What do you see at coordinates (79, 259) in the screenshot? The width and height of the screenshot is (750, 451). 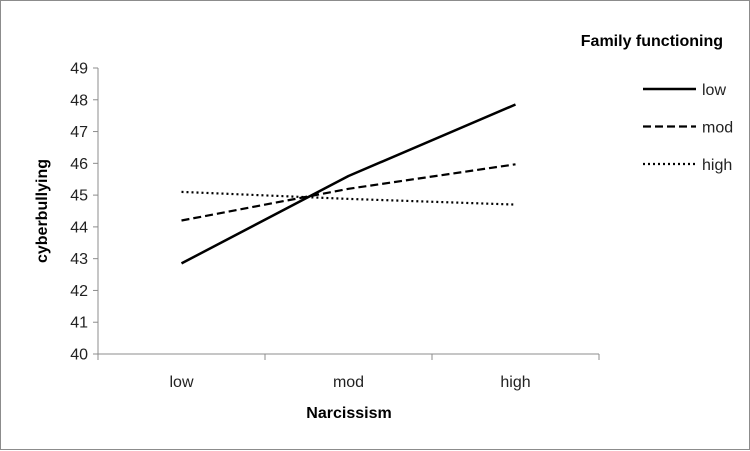 I see `y-tick-label: 43` at bounding box center [79, 259].